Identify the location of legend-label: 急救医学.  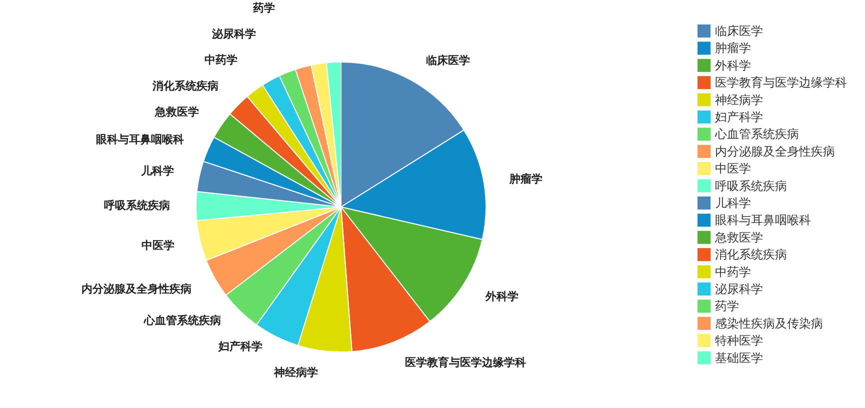
(738, 237).